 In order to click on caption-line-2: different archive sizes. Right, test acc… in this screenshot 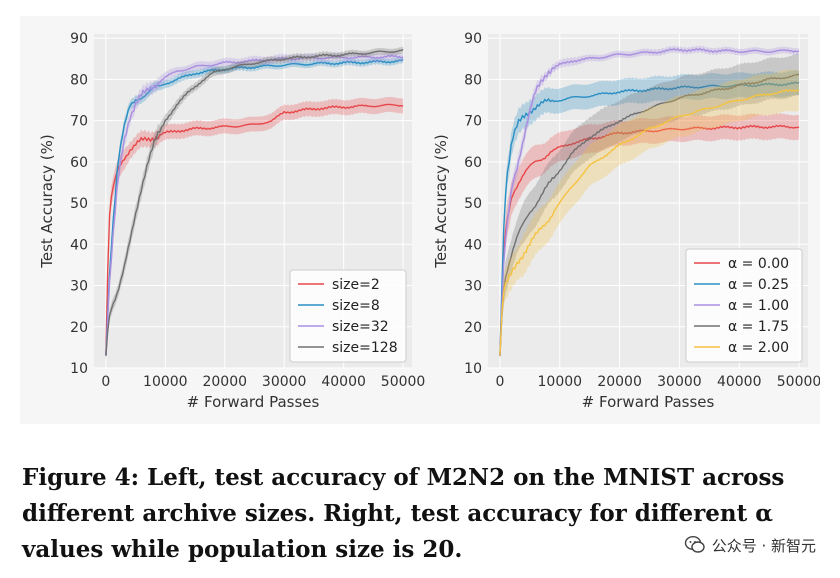, I will do `click(397, 513)`.